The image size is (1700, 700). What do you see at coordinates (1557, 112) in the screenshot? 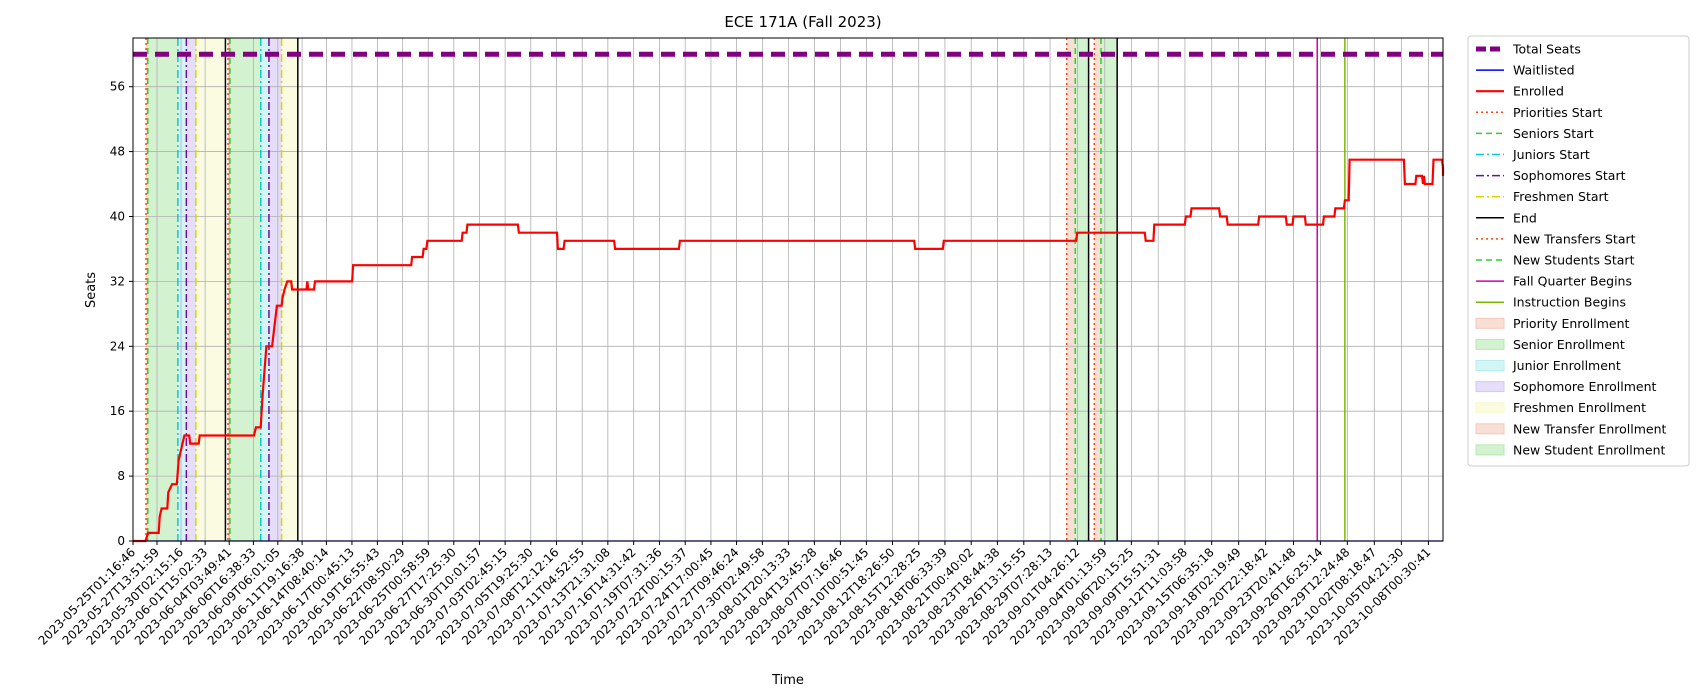
I see `legend-label-priorities-start: Priorities Start` at bounding box center [1557, 112].